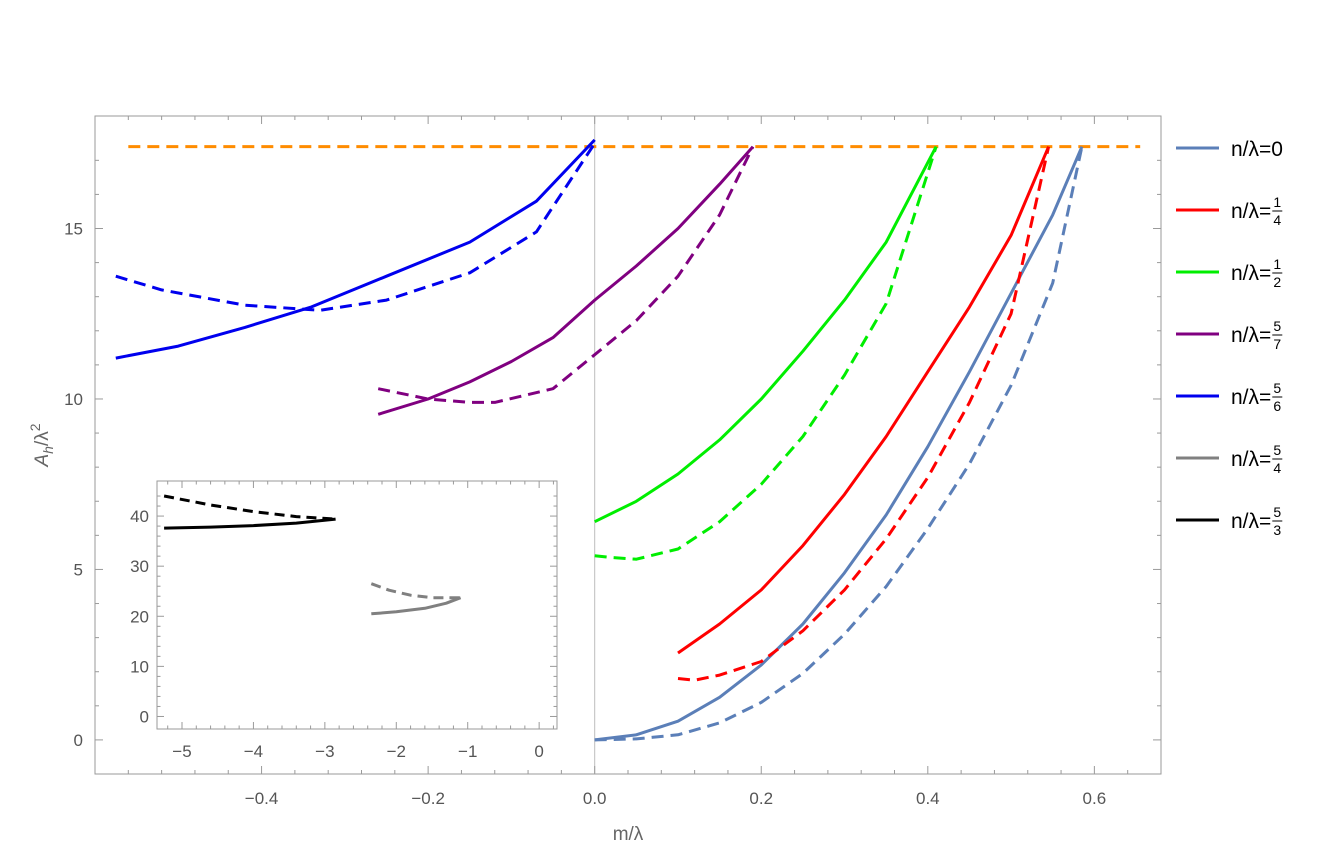  Describe the element at coordinates (1095, 798) in the screenshot. I see `x-tick-label: 0.6` at that location.